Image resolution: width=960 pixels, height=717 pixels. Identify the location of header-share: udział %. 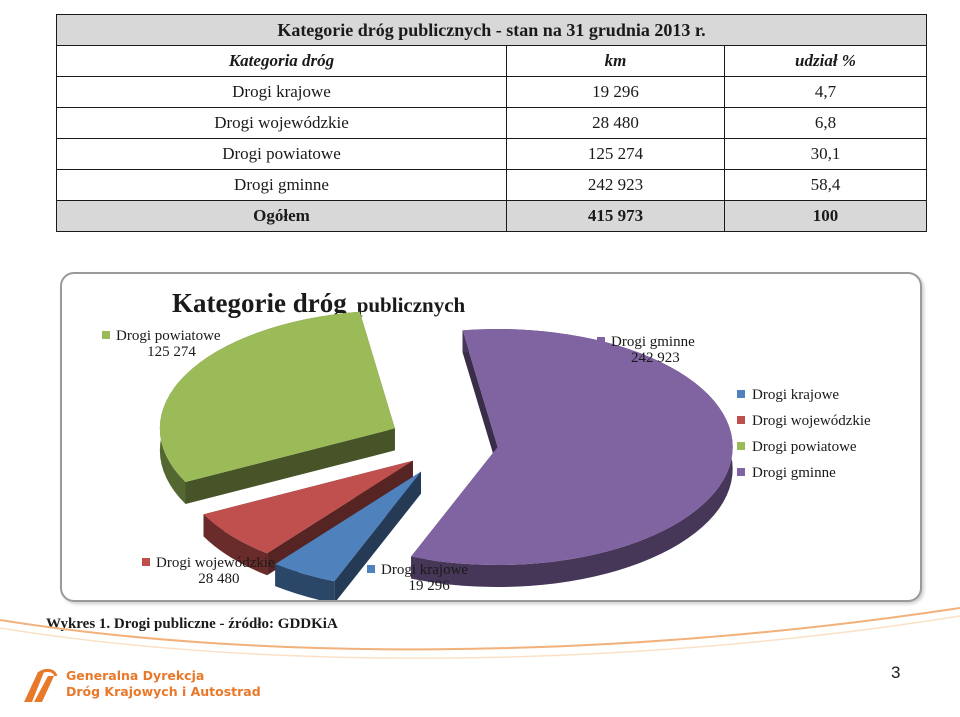
(825, 61).